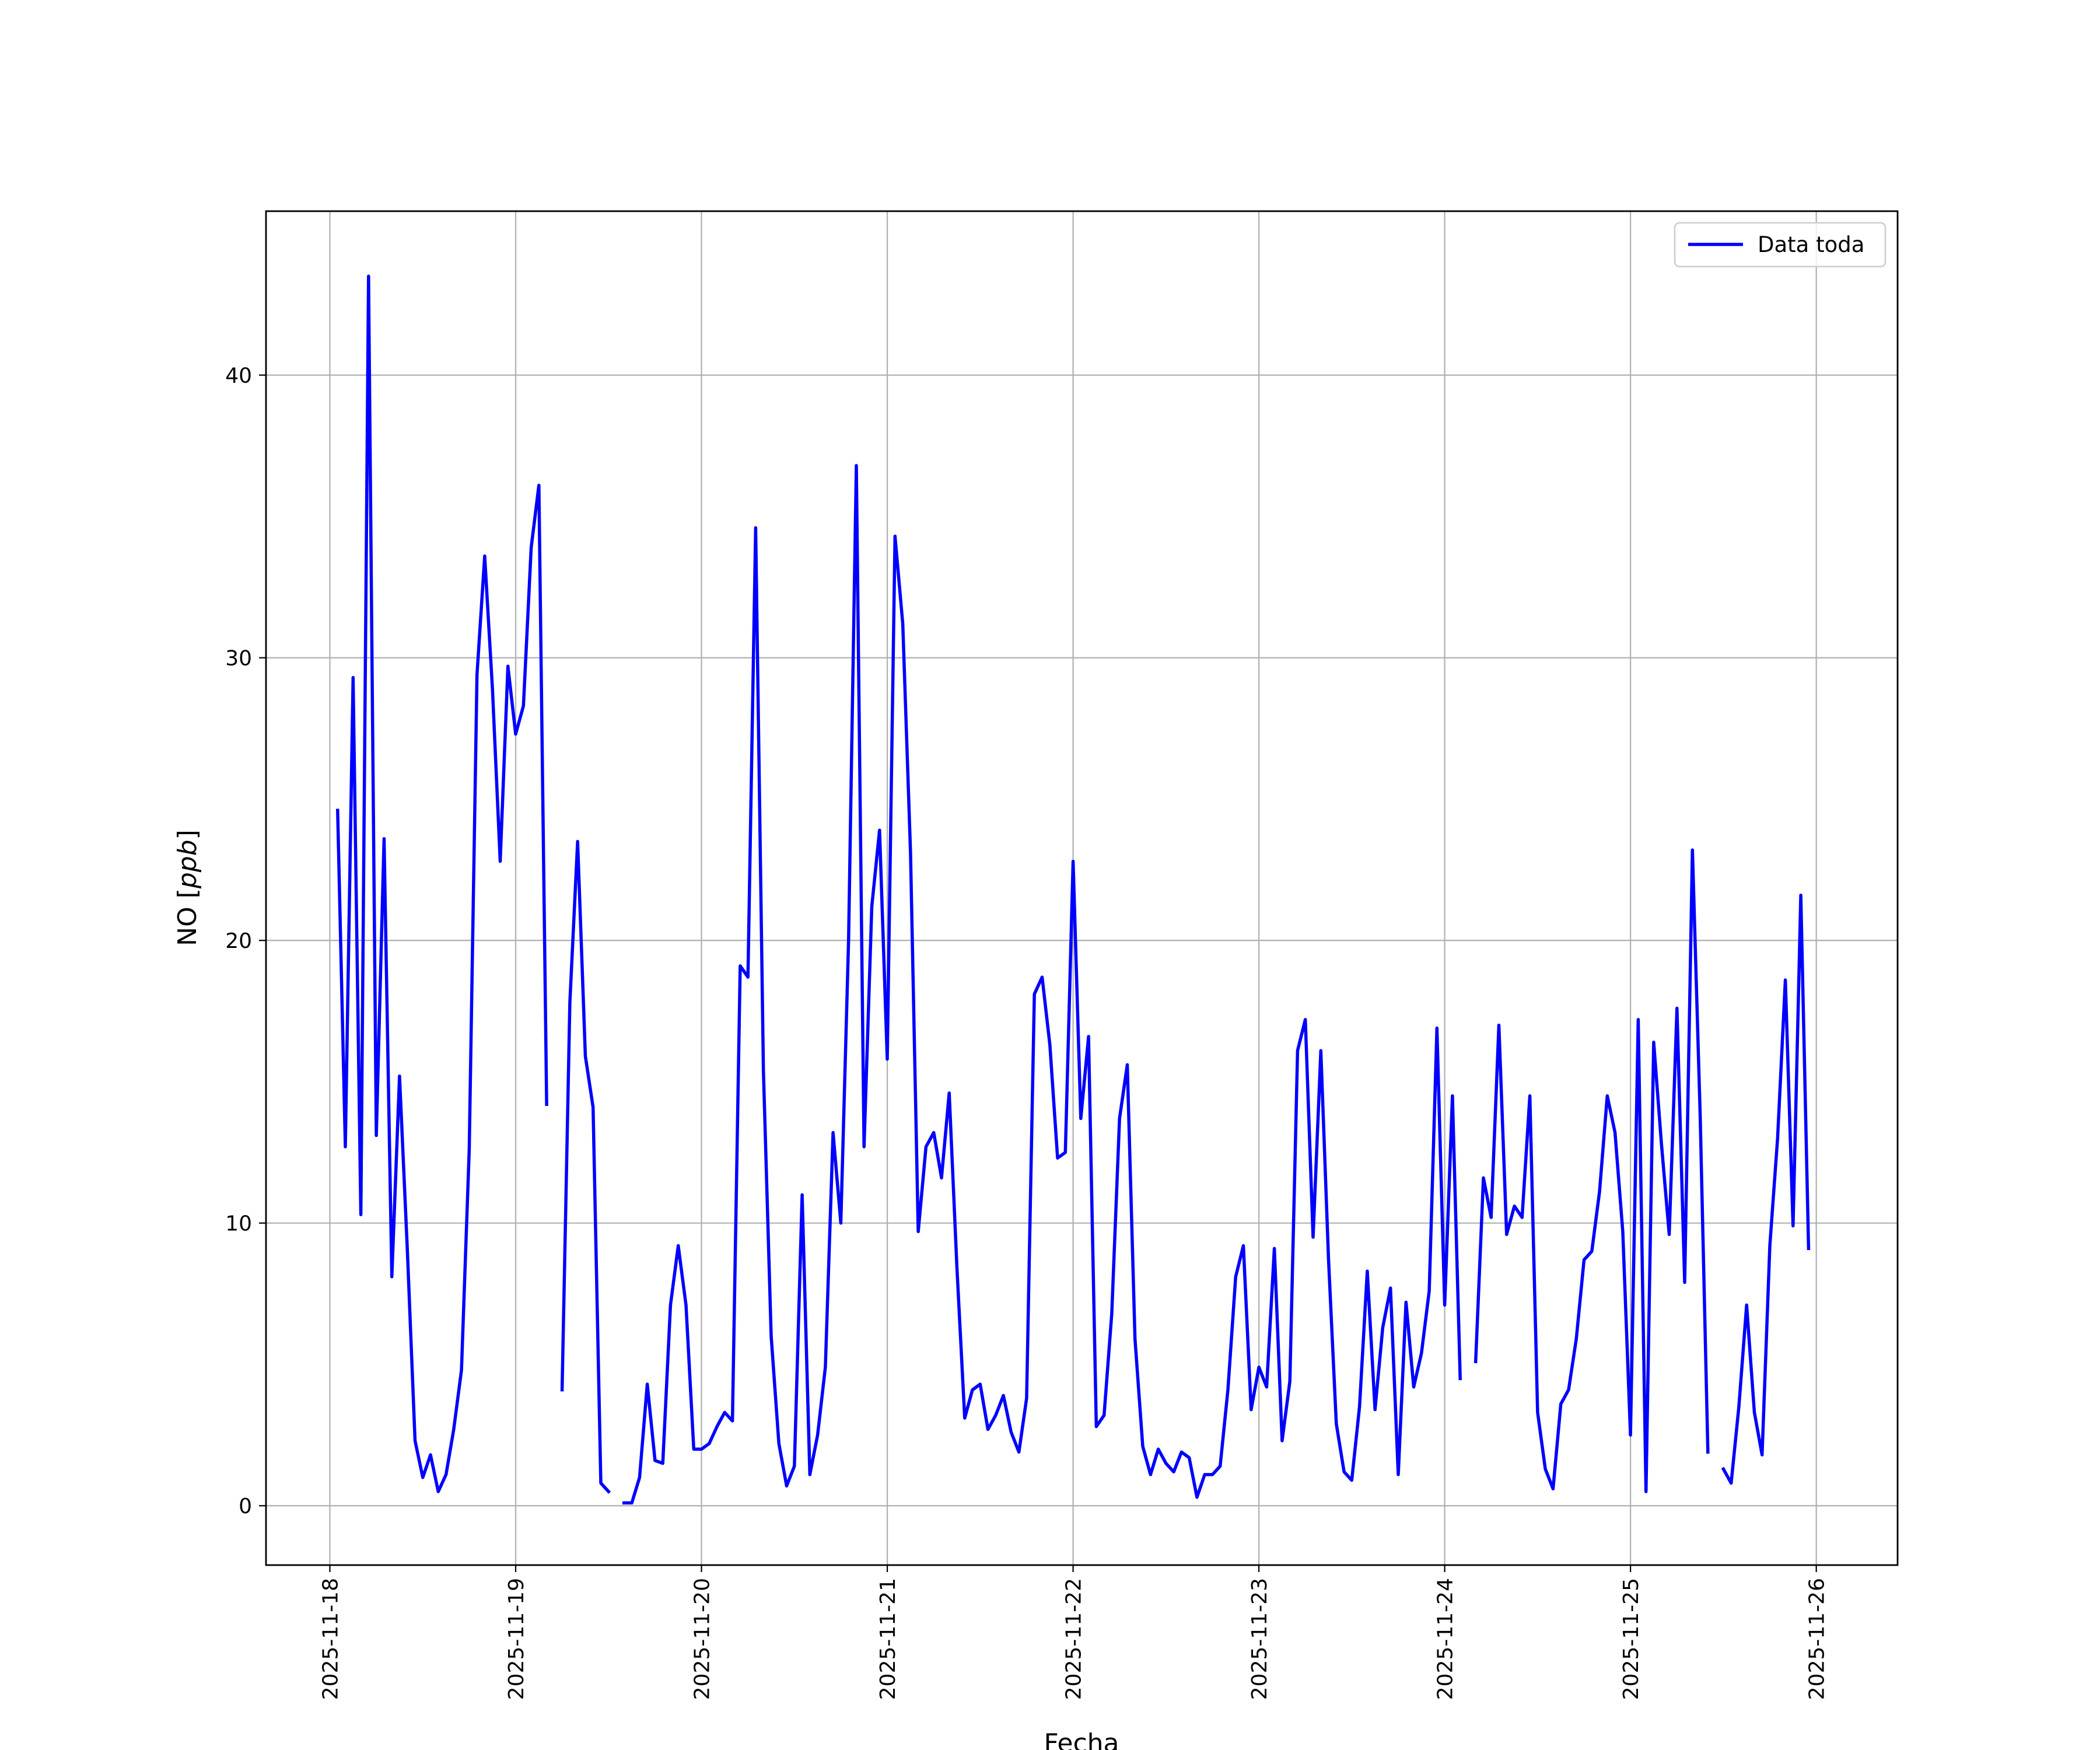 The width and height of the screenshot is (2100, 1750). I want to click on legend: Data toda, so click(1780, 245).